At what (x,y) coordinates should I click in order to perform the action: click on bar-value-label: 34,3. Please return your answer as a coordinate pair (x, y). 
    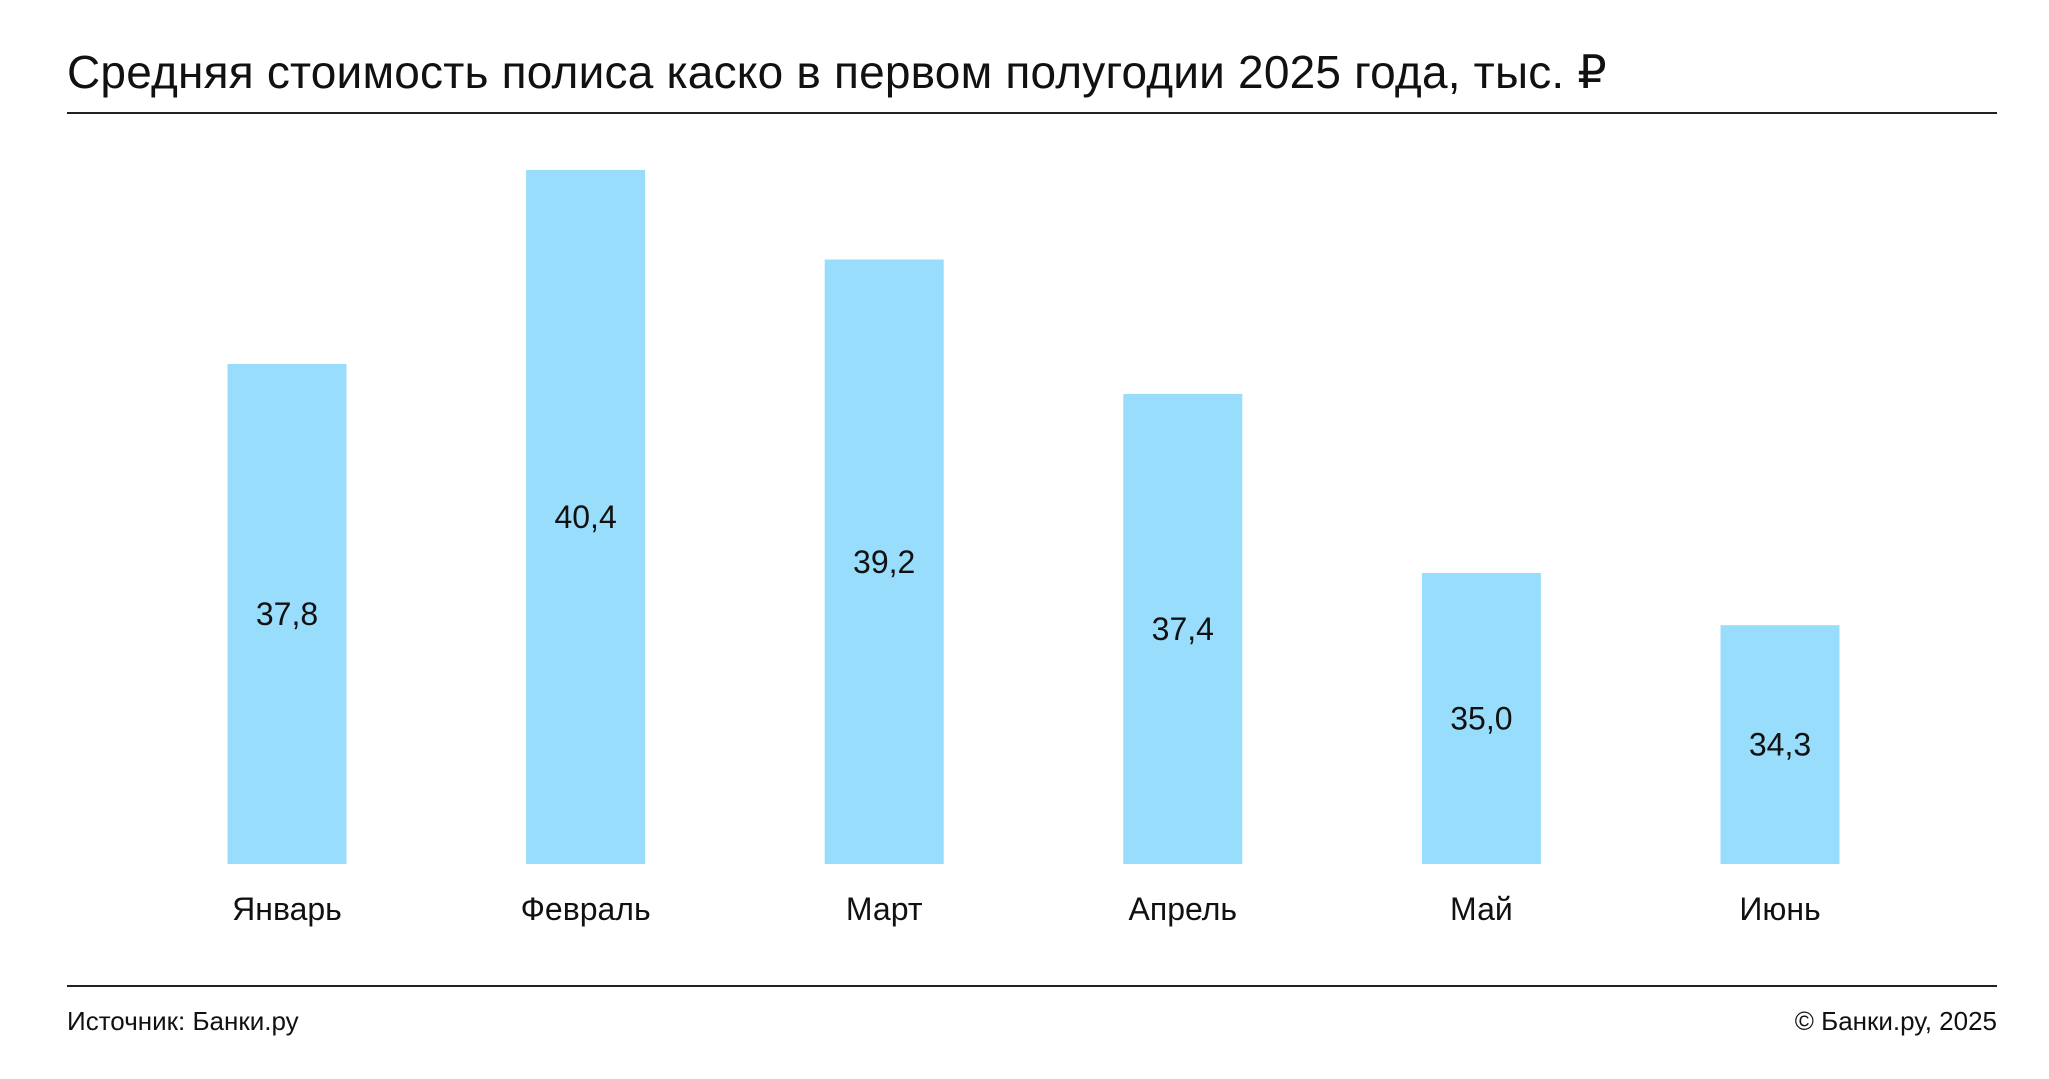
    Looking at the image, I should click on (1780, 745).